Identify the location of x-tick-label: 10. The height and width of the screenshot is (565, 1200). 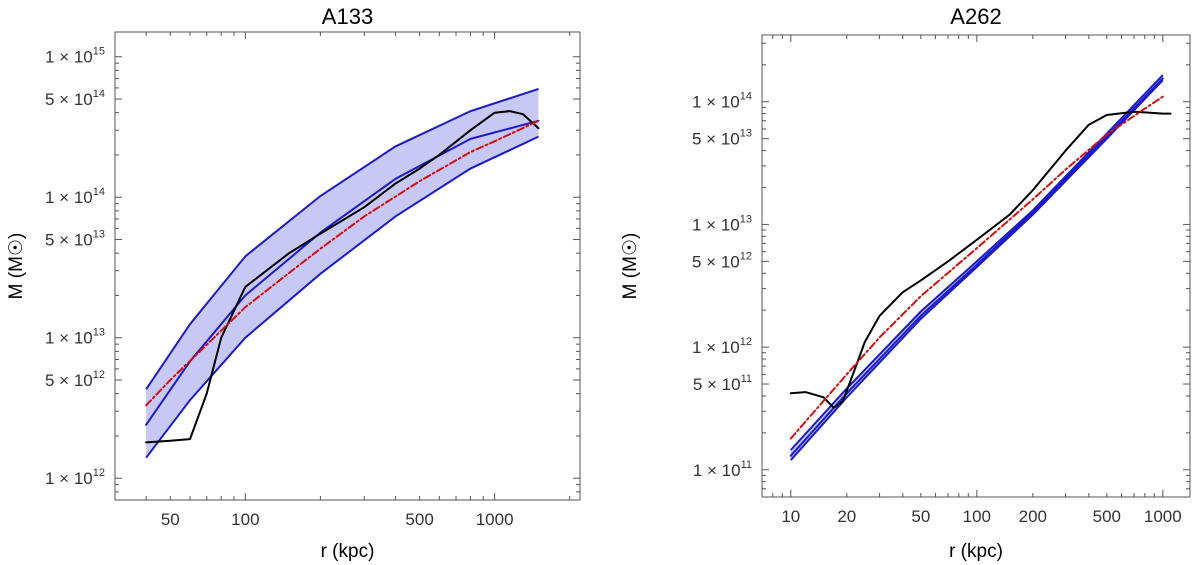
(790, 516).